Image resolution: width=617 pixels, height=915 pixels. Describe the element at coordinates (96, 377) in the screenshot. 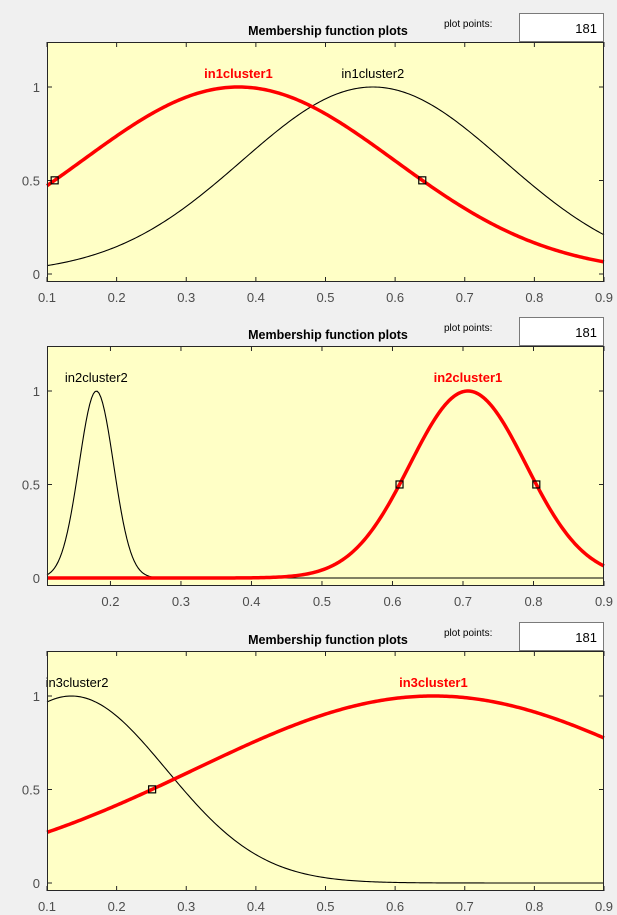

I see `mf-label-in2cluster2: in2cluster2` at that location.